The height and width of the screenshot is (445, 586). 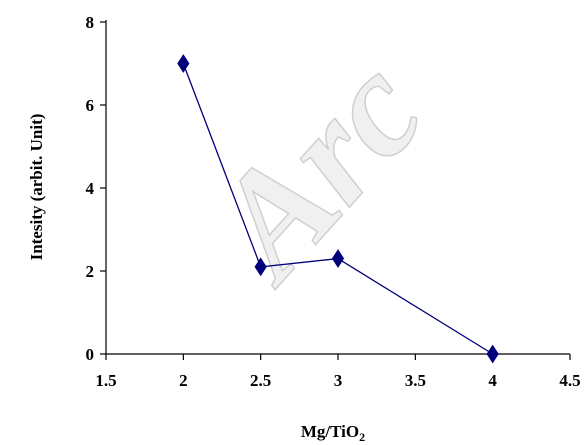 I want to click on y-tick-label: 6, so click(x=90, y=105).